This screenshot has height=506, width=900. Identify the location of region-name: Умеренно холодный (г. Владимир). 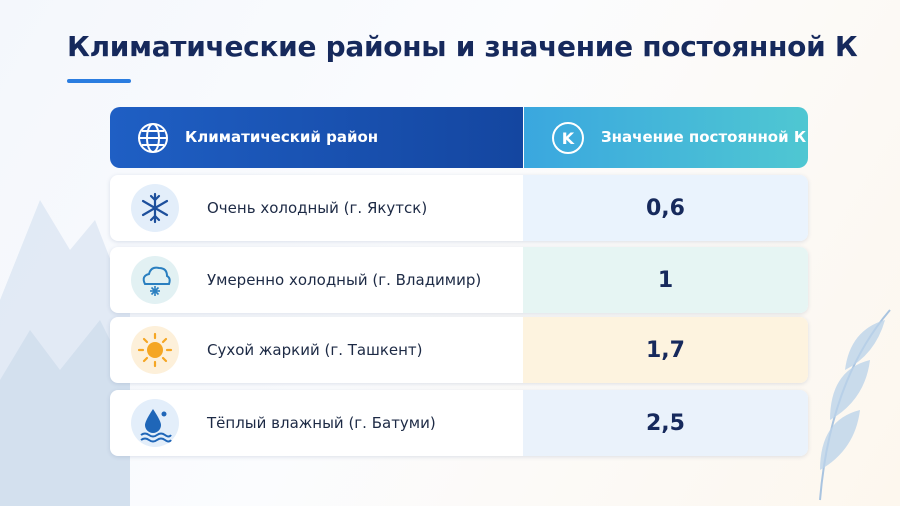
(344, 280).